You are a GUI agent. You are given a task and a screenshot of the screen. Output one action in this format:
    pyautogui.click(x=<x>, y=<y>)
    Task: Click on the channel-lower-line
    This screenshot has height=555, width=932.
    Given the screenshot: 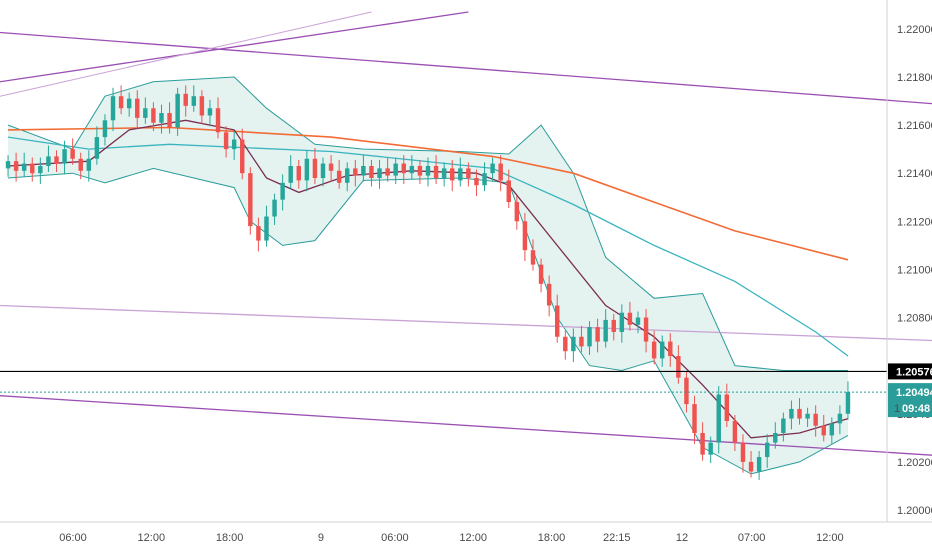 What is the action you would take?
    pyautogui.click(x=466, y=426)
    